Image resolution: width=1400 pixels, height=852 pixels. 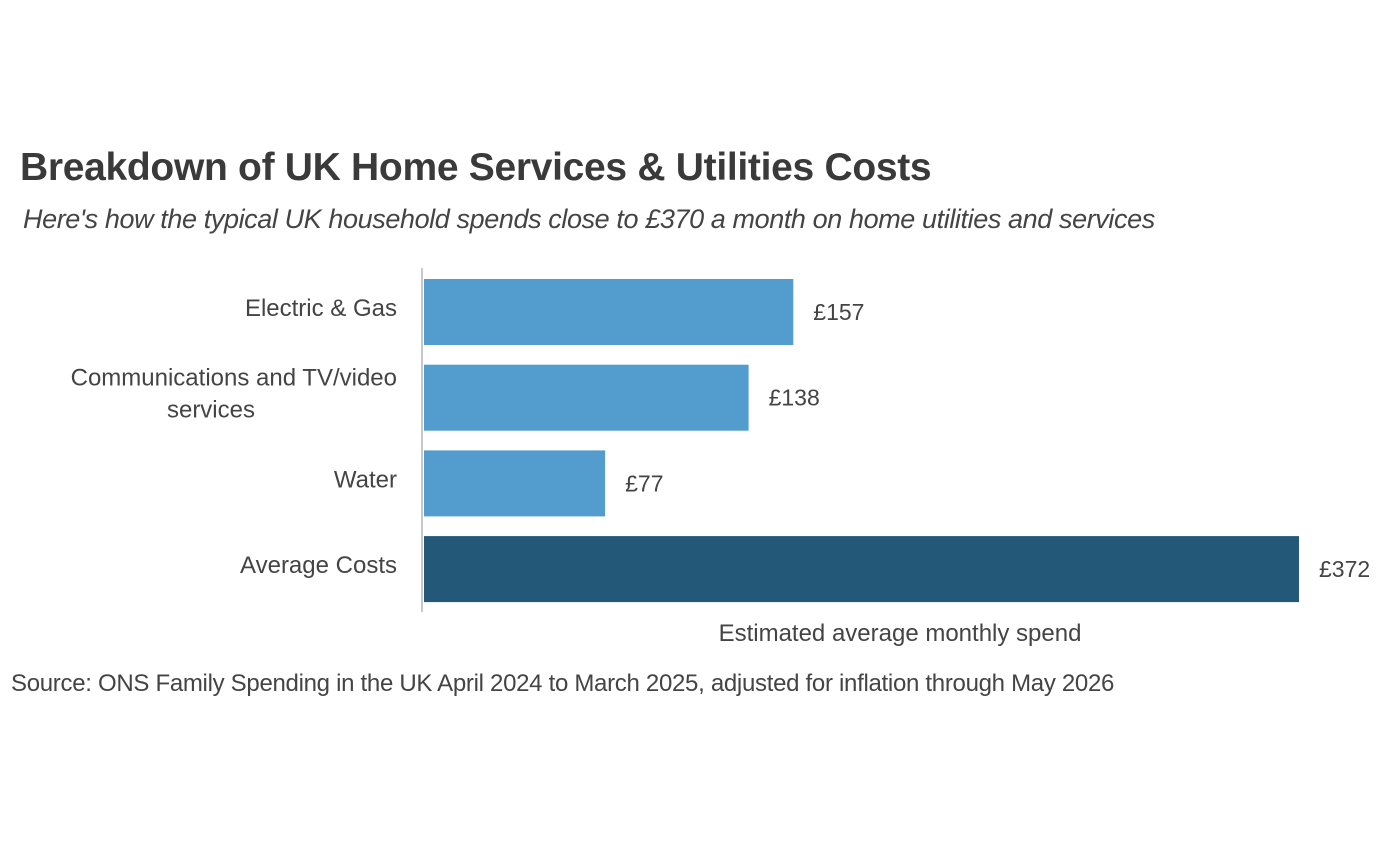 I want to click on category-label-line: services, so click(x=211, y=410).